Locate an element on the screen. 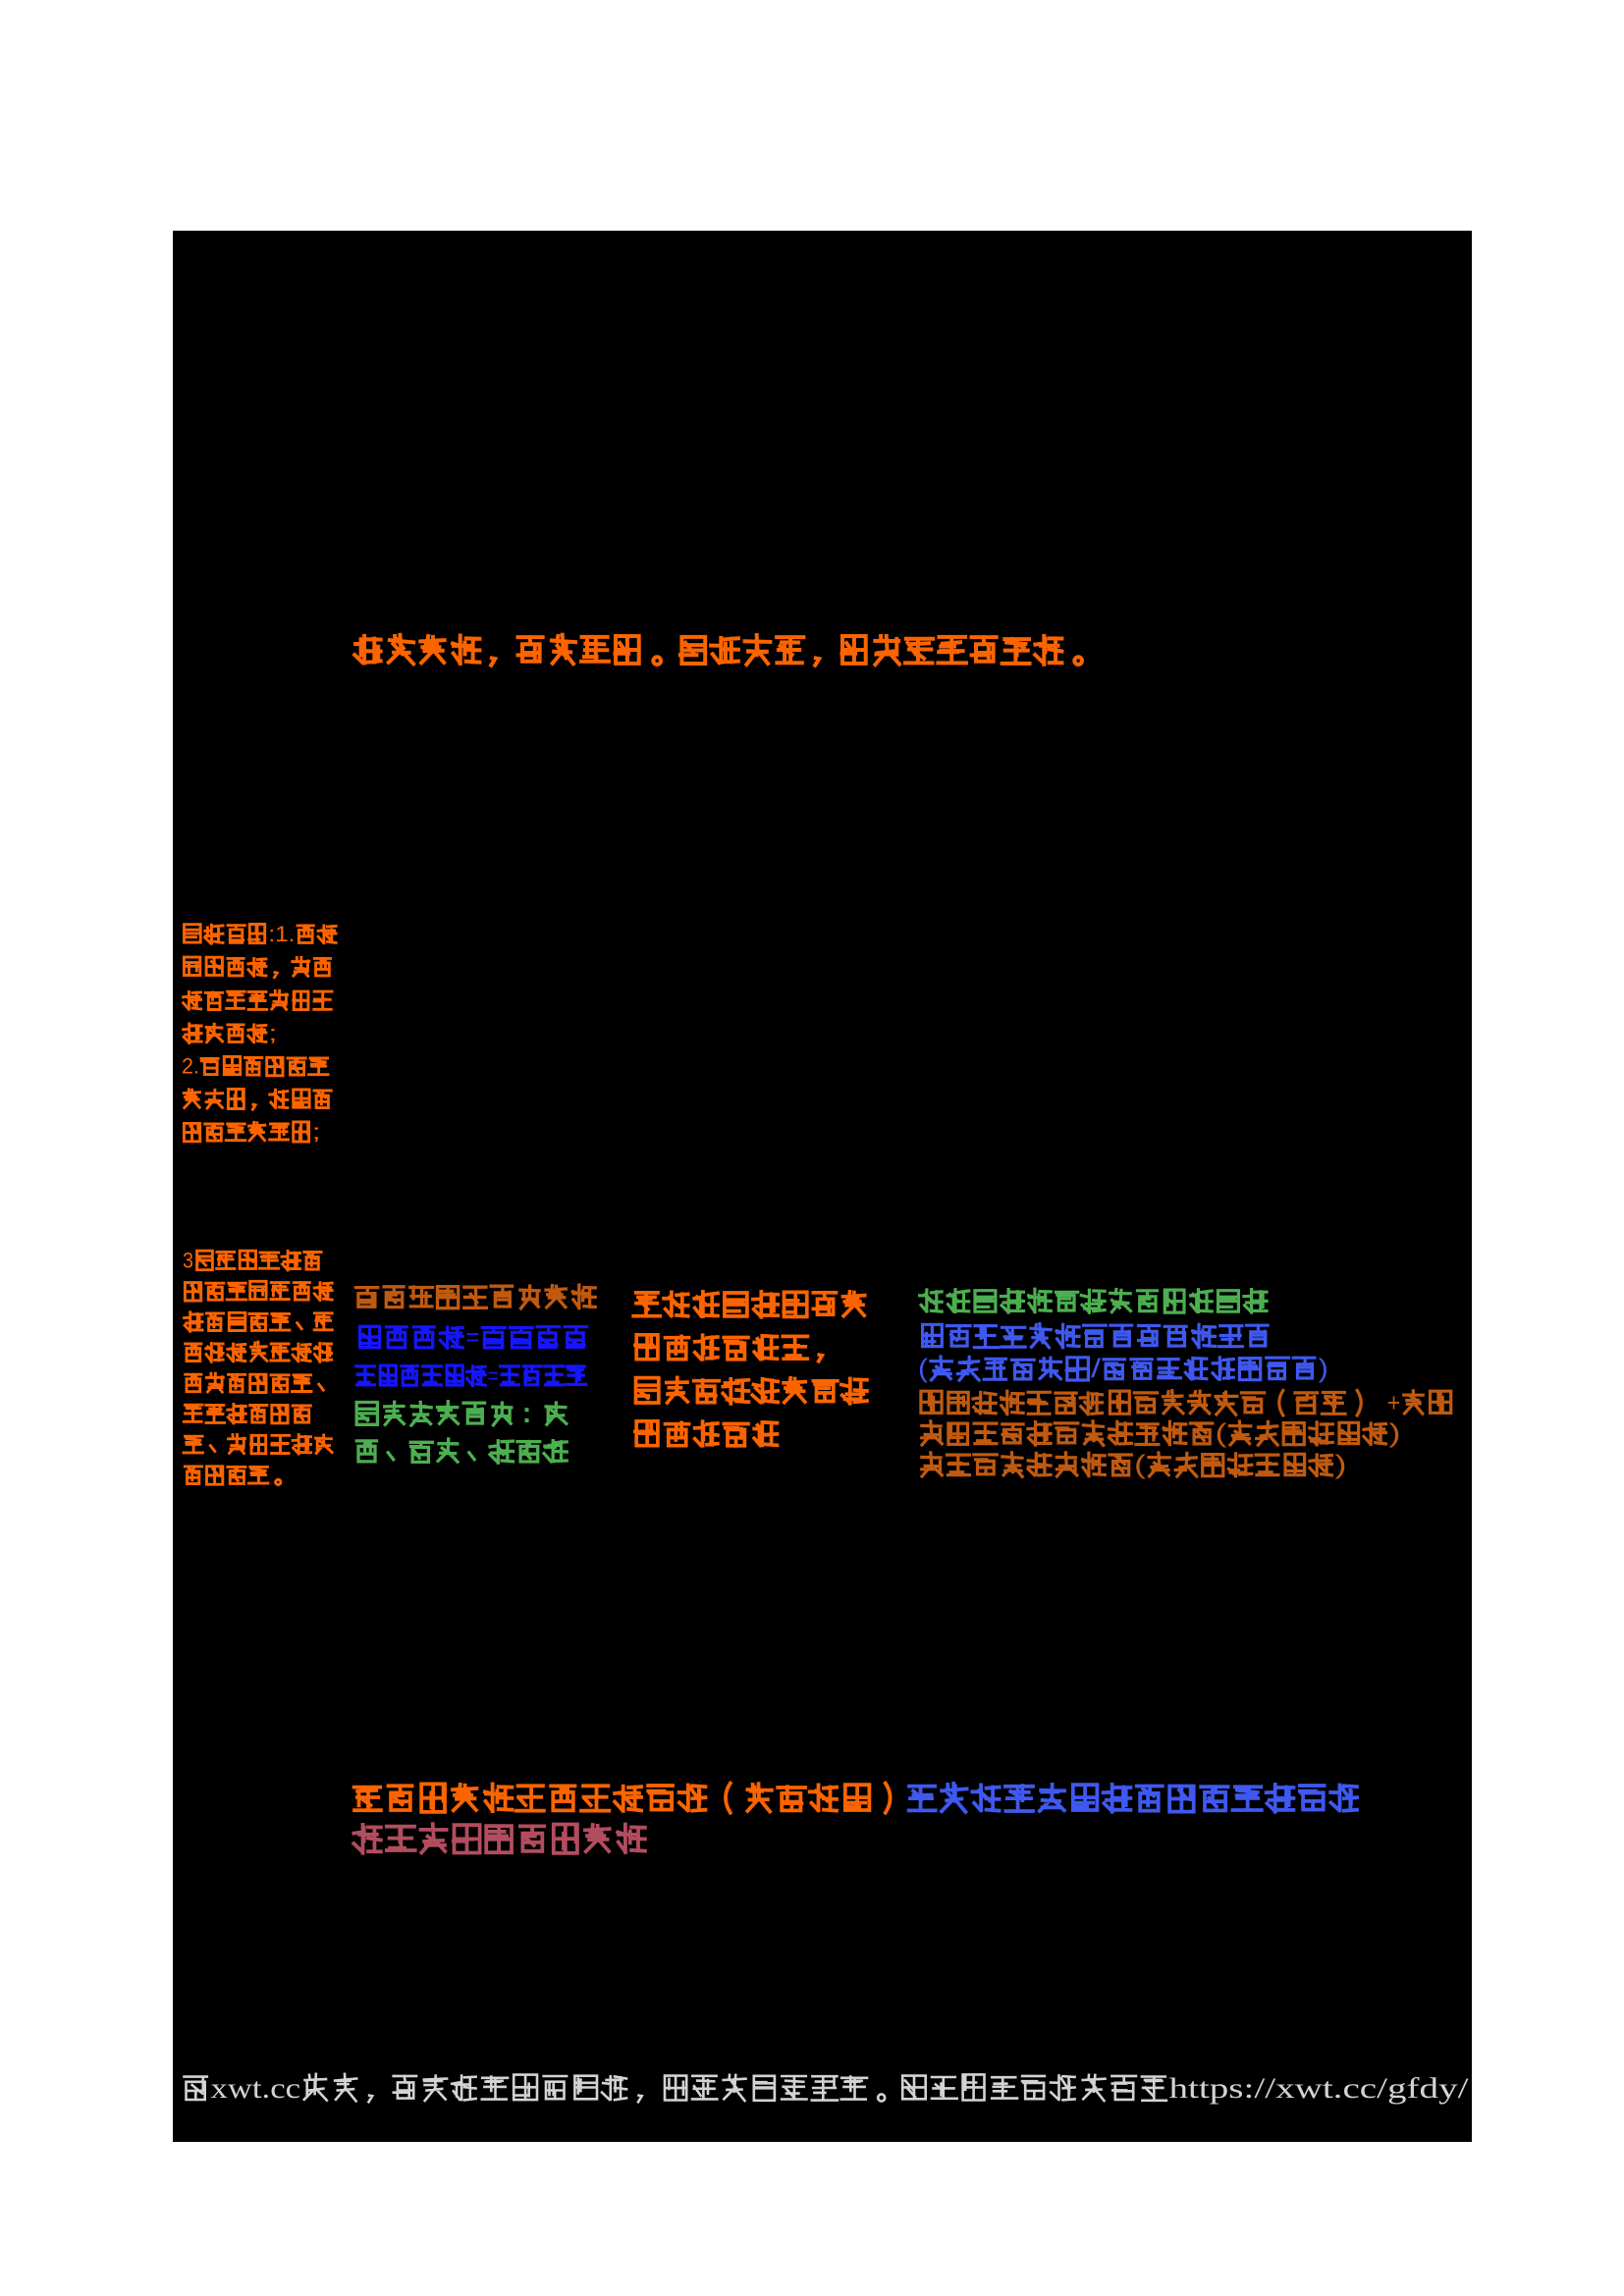 This screenshot has height=2296, width=1624. svg-text: 3 is located at coordinates (188, 1261).